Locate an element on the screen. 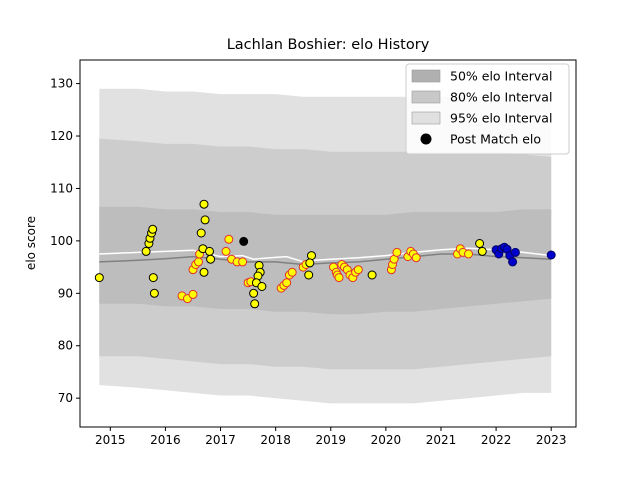  chart-title: Lachlan Boshier: elo History is located at coordinates (328, 45).